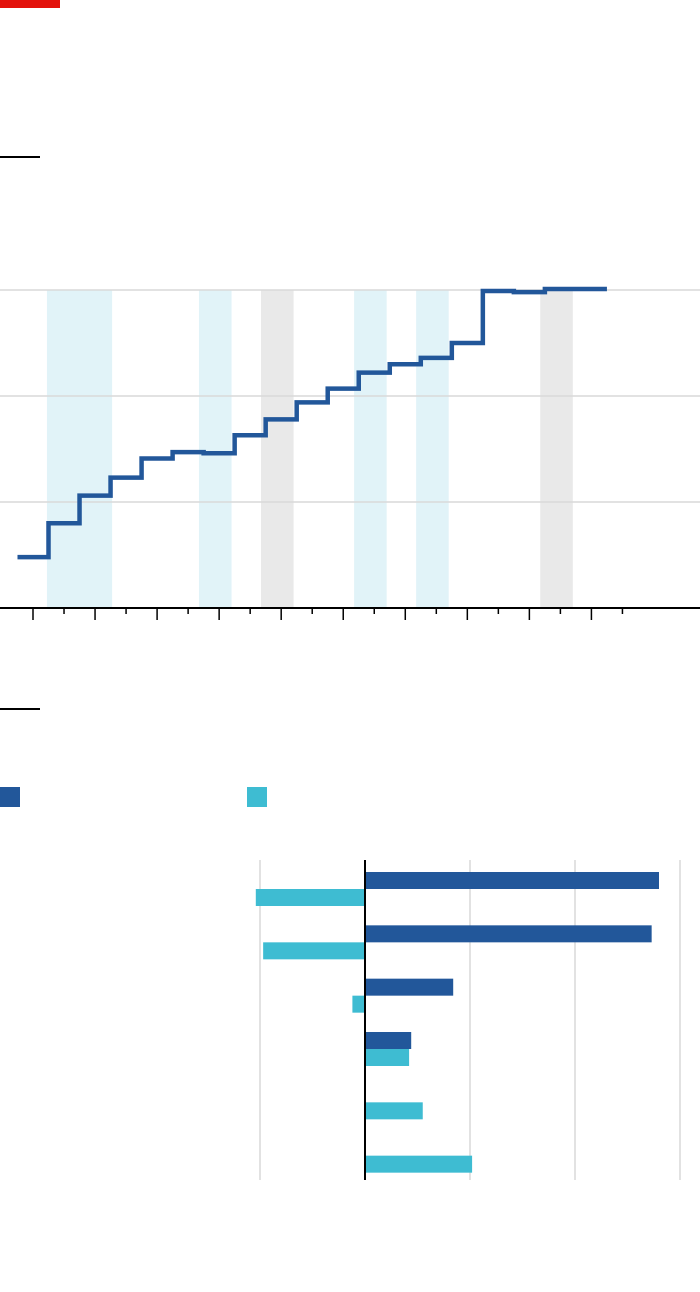 The image size is (700, 1292). I want to click on brand-bar, so click(30, 4).